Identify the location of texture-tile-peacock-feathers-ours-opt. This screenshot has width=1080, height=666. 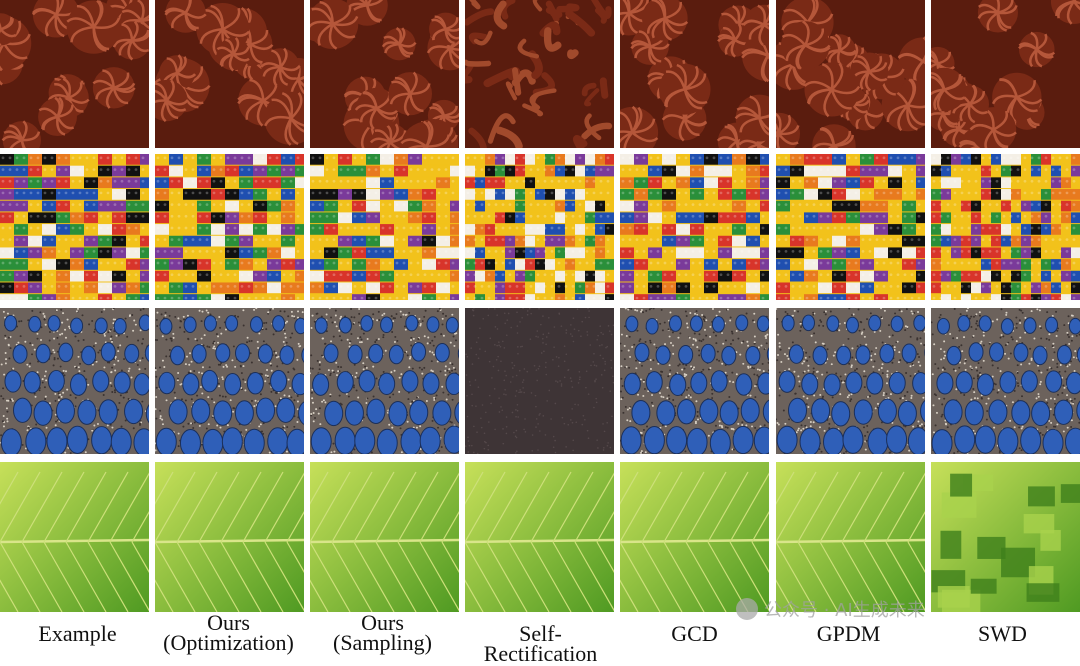
(229, 381).